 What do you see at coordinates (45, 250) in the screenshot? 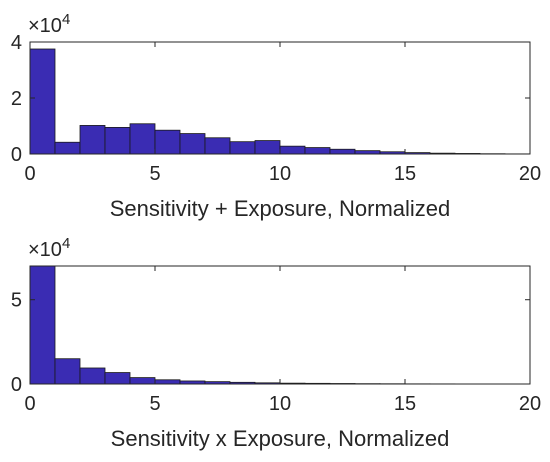
I see `bottom-y-exponent-base: ×10` at bounding box center [45, 250].